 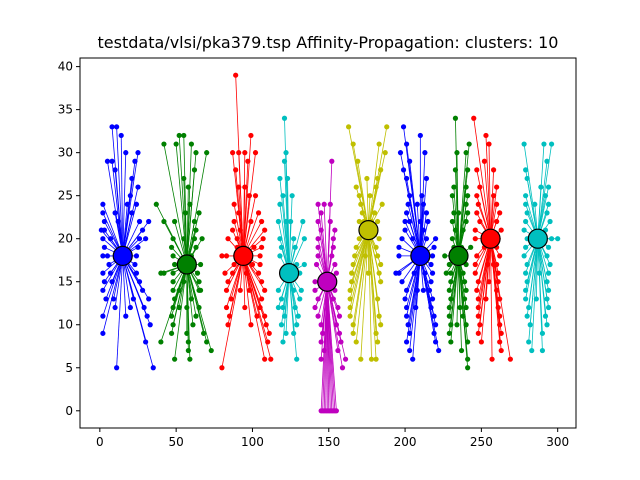 I want to click on y-tick-label-5: 5, so click(x=69, y=368).